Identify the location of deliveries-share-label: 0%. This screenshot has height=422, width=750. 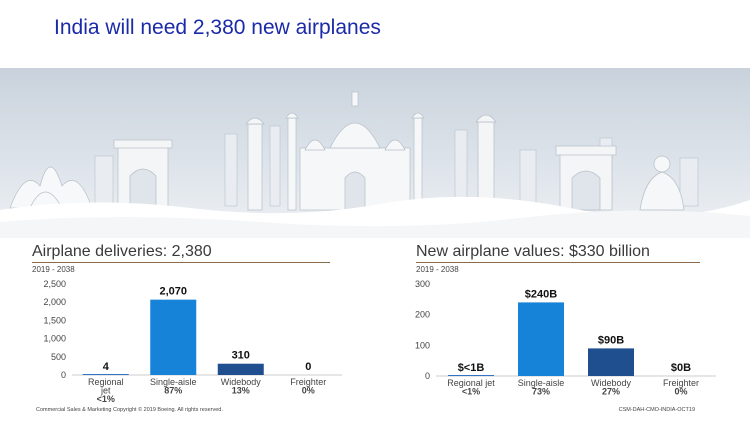
(308, 391).